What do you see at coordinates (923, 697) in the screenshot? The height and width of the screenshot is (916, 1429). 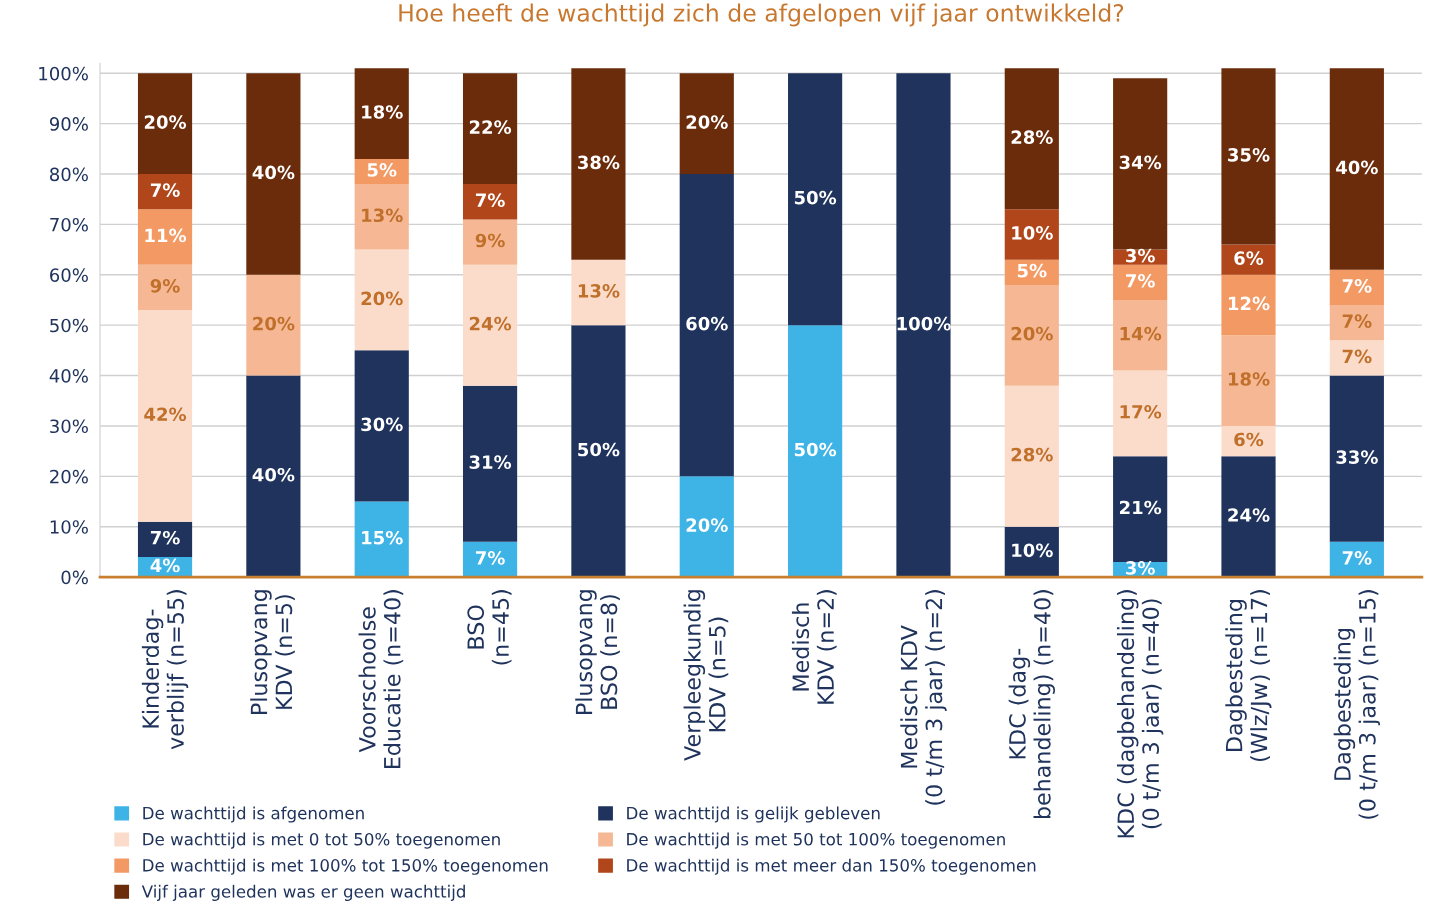 I see `x-tick-label: Medisch KDV (0 t/m 3 jaar) (n=2)` at bounding box center [923, 697].